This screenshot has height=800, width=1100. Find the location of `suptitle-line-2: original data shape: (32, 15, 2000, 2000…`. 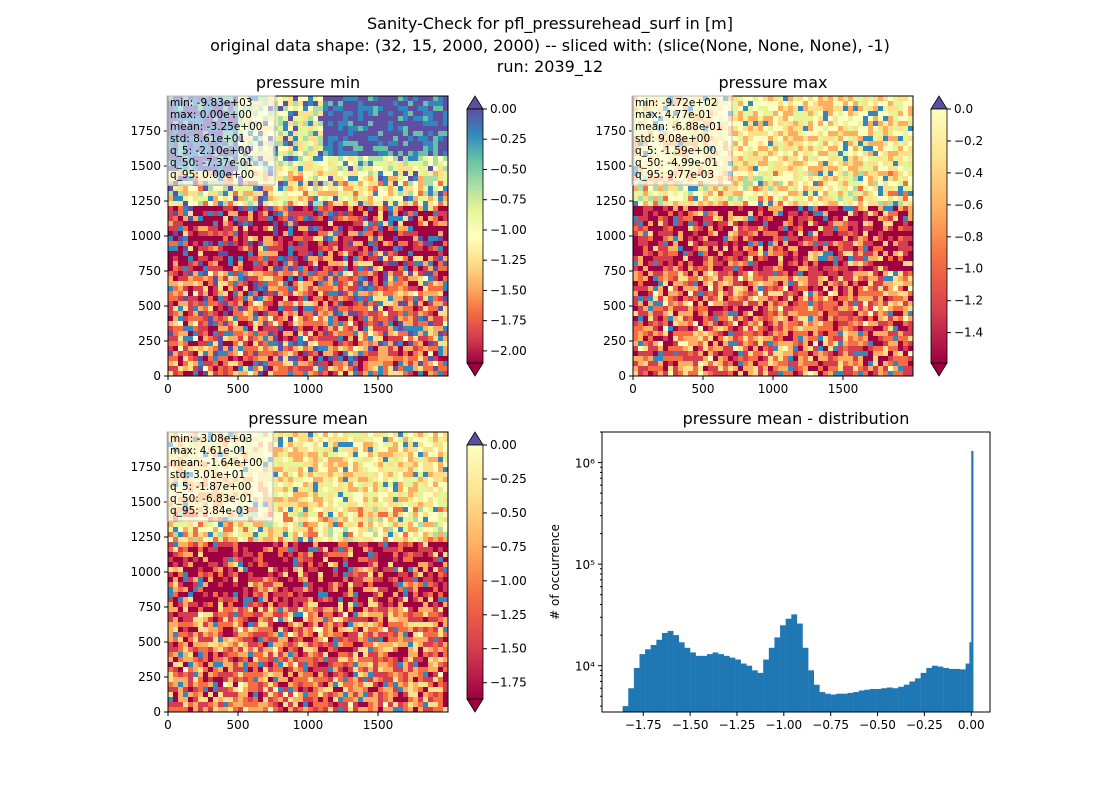

suptitle-line-2: original data shape: (32, 15, 2000, 2000… is located at coordinates (550, 45).